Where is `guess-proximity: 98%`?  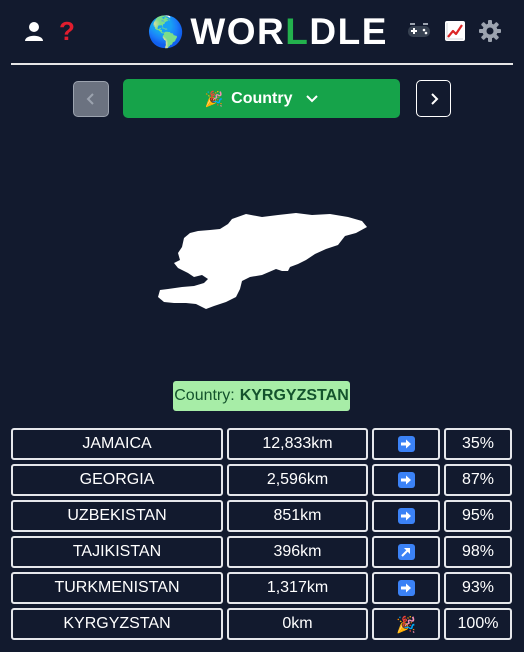
guess-proximity: 98% is located at coordinates (478, 552).